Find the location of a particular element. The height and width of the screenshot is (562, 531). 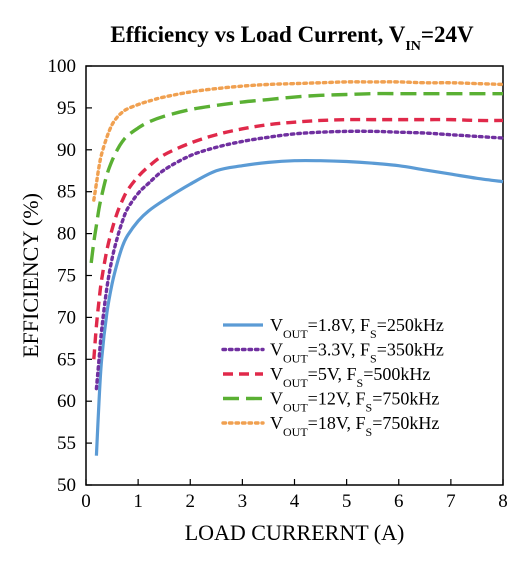

y-ticks: 50 55 60 65 70 75 80 85 90 95 100 is located at coordinates (70, 276).